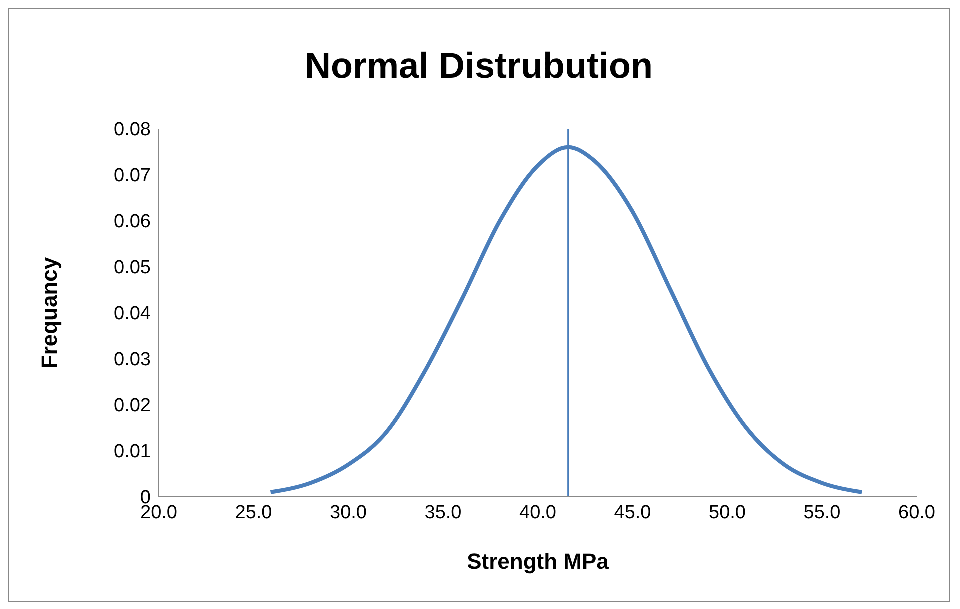 This screenshot has height=609, width=960. I want to click on y-tick-label: 0.03, so click(132, 360).